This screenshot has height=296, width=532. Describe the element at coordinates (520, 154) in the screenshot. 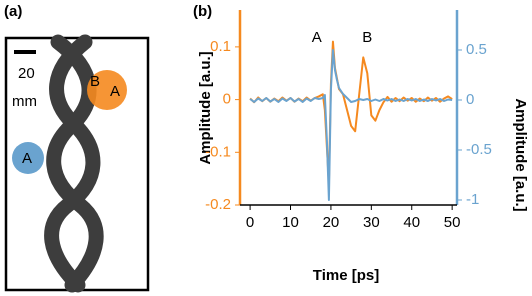

I see `y2-axis-label: Amplitude [a.u.]` at that location.